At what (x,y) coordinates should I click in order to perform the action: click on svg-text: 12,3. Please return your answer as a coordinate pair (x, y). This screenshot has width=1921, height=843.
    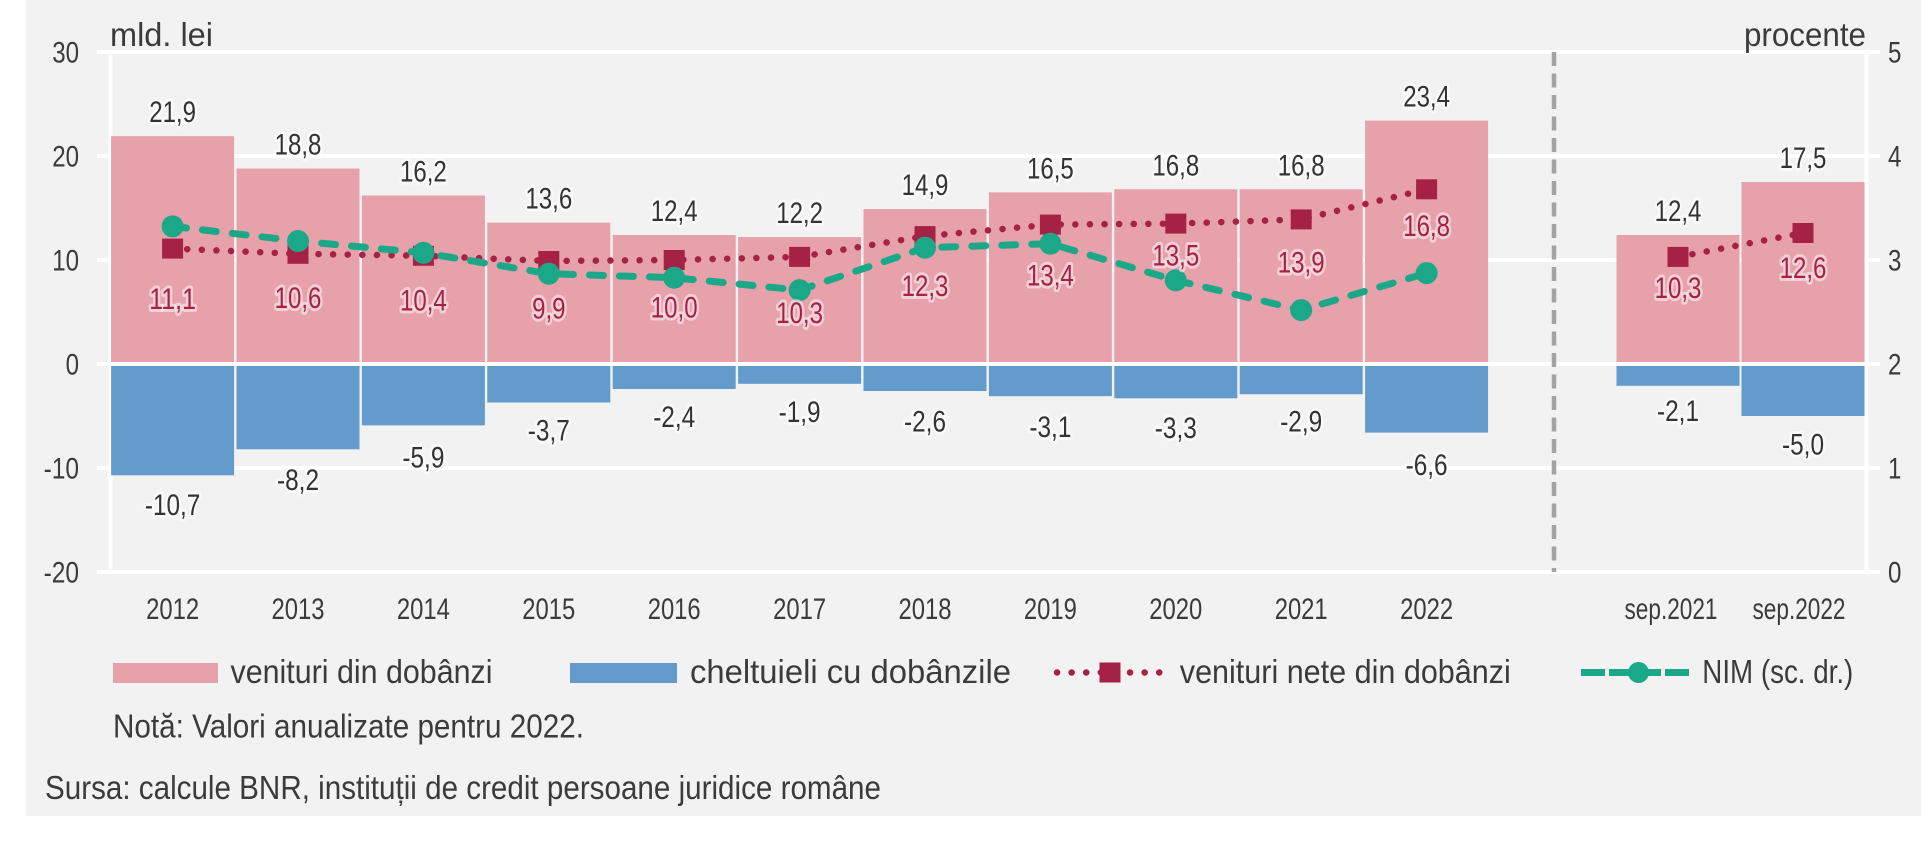
    Looking at the image, I should click on (925, 286).